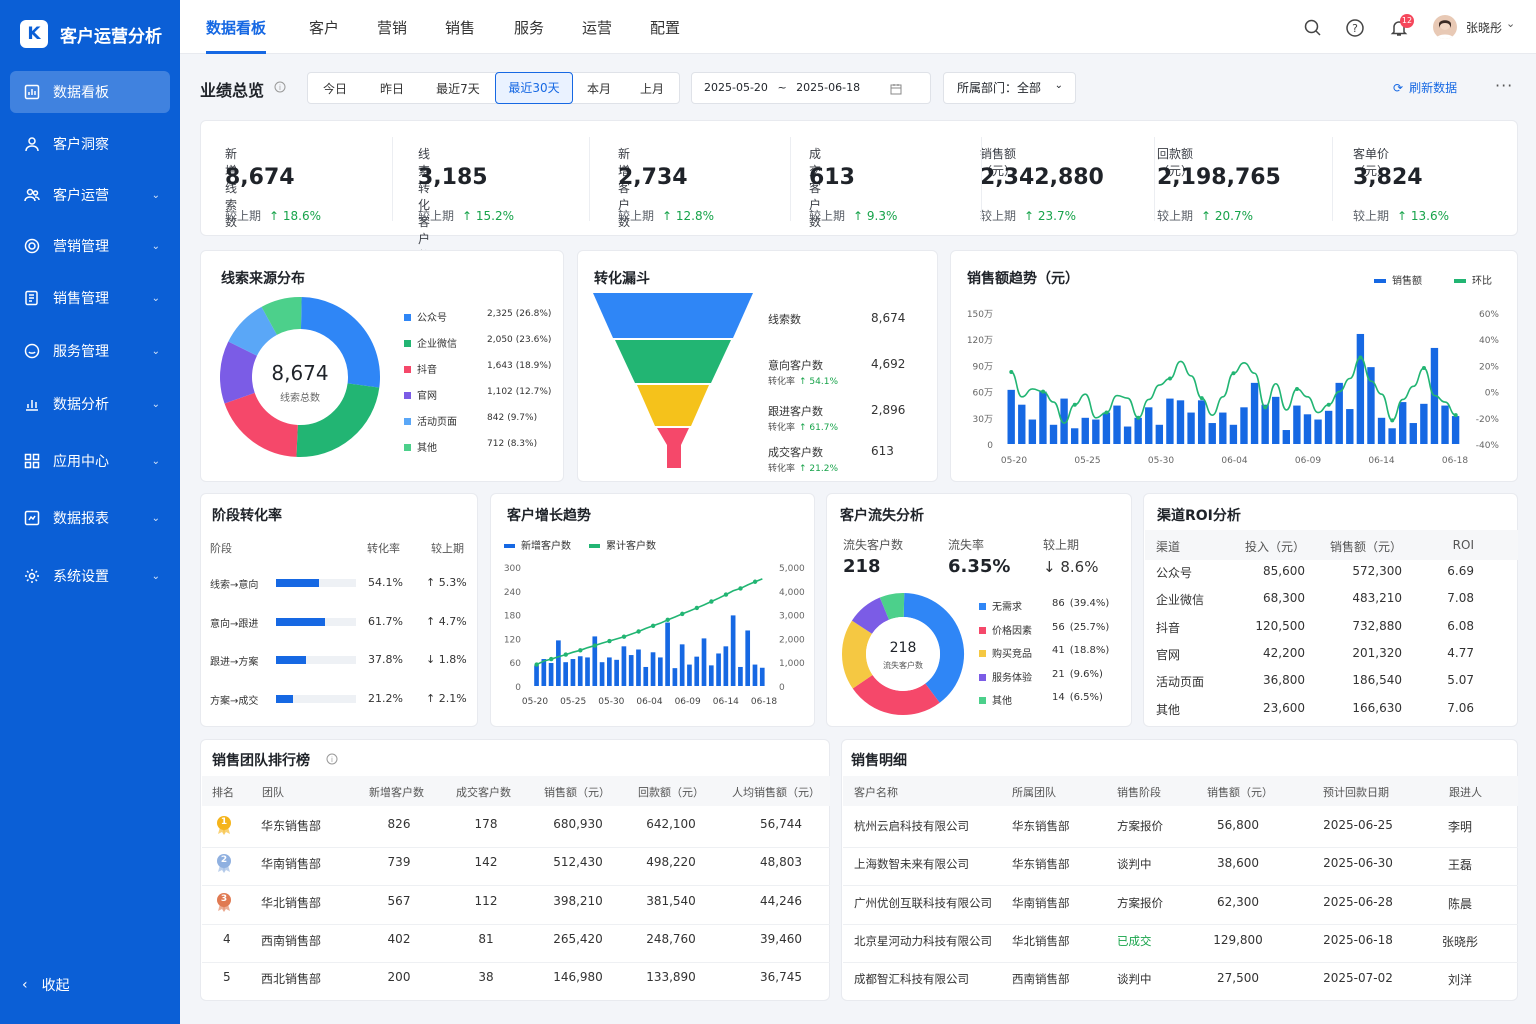 This screenshot has height=1024, width=1536. I want to click on help-icon: ?, so click(1355, 28).